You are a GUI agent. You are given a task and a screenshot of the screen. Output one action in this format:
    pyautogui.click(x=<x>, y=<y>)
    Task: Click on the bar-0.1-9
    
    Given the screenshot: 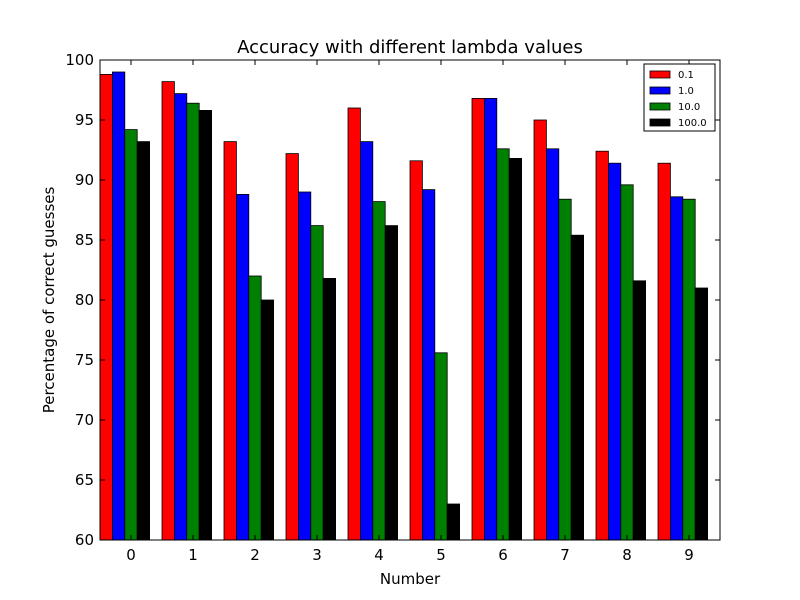 What is the action you would take?
    pyautogui.click(x=664, y=351)
    